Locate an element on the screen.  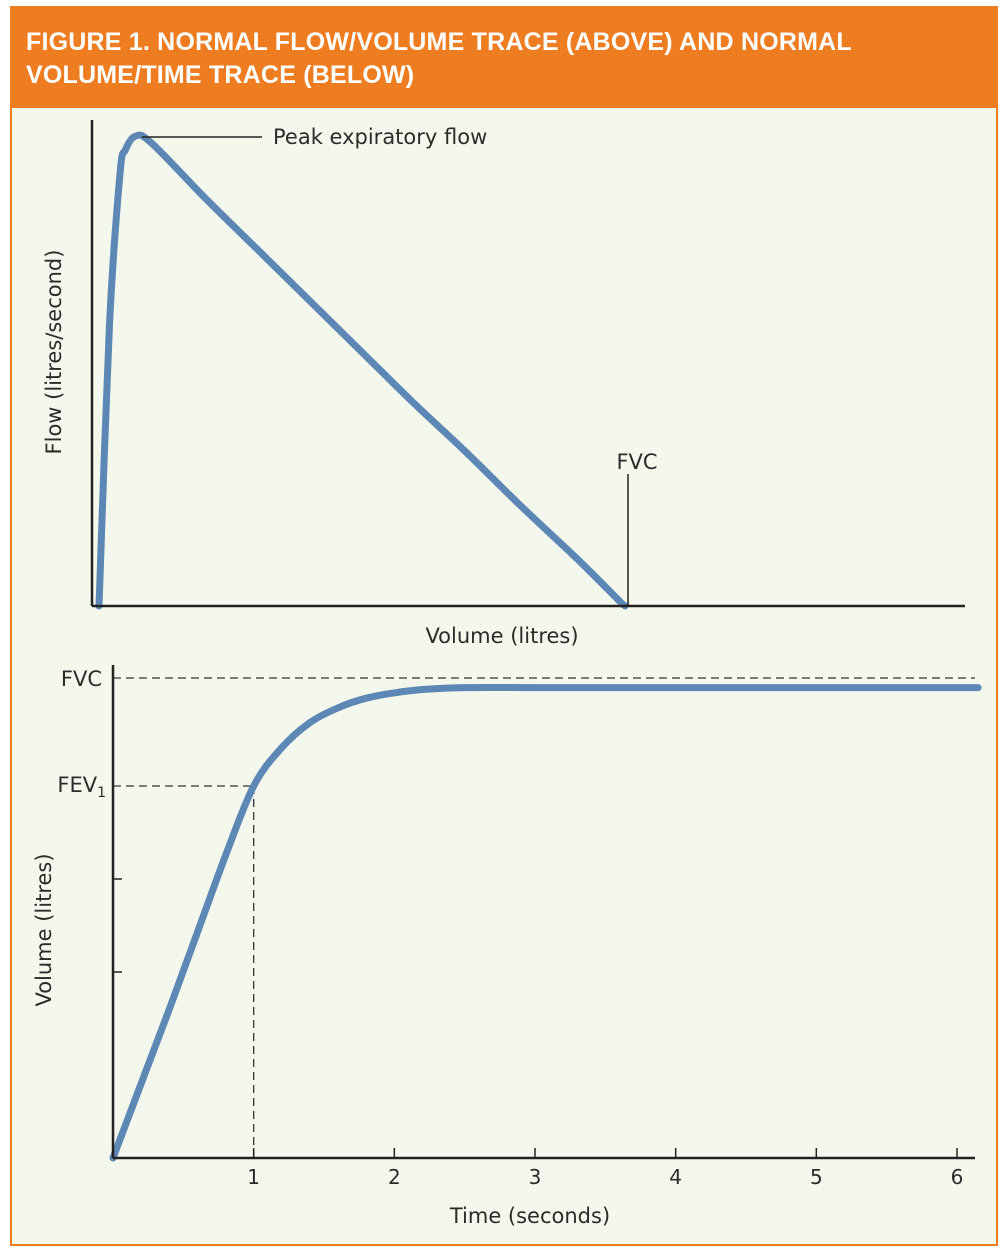
flow-volume-x-label: Volume (litres) is located at coordinates (501, 636).